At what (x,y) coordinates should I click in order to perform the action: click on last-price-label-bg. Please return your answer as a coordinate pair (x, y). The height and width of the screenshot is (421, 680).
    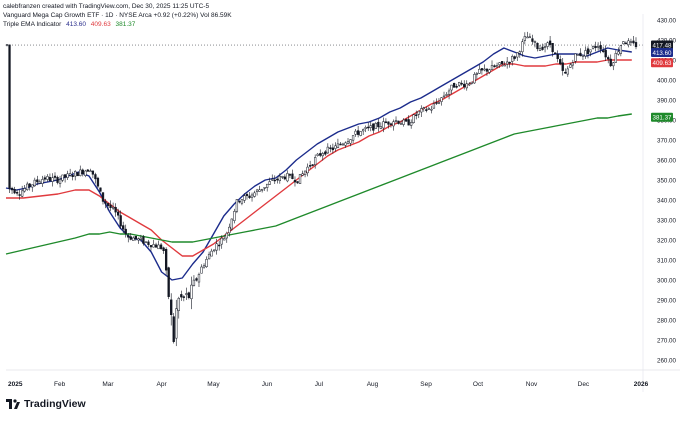
    Looking at the image, I should click on (662, 45).